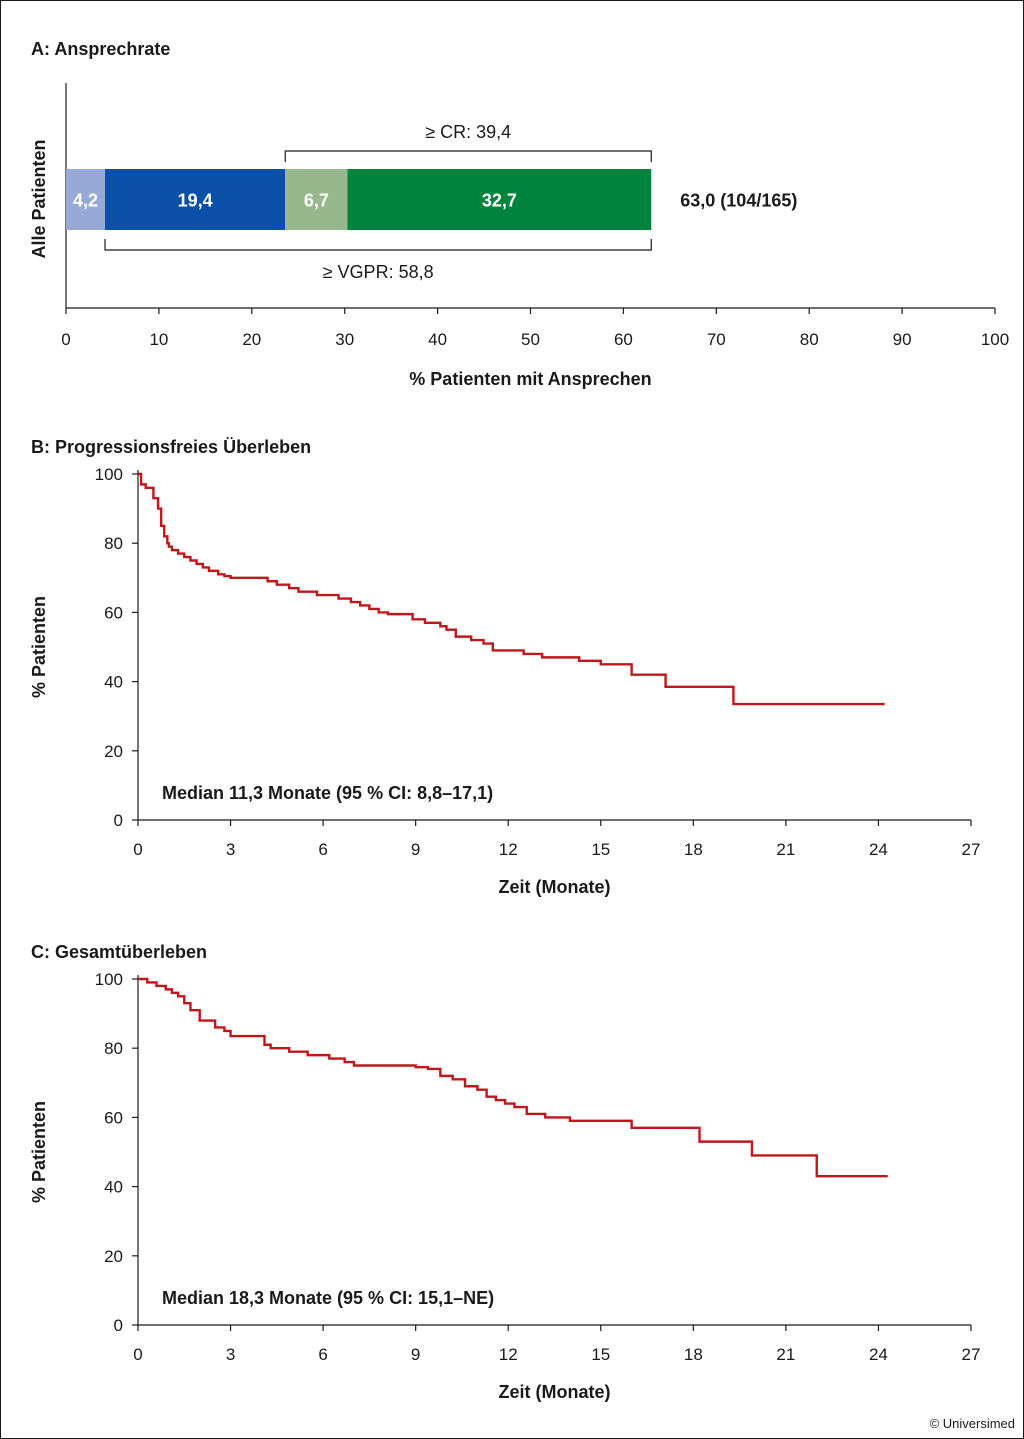  I want to click on panel-a-x-tick-label: 50, so click(530, 339).